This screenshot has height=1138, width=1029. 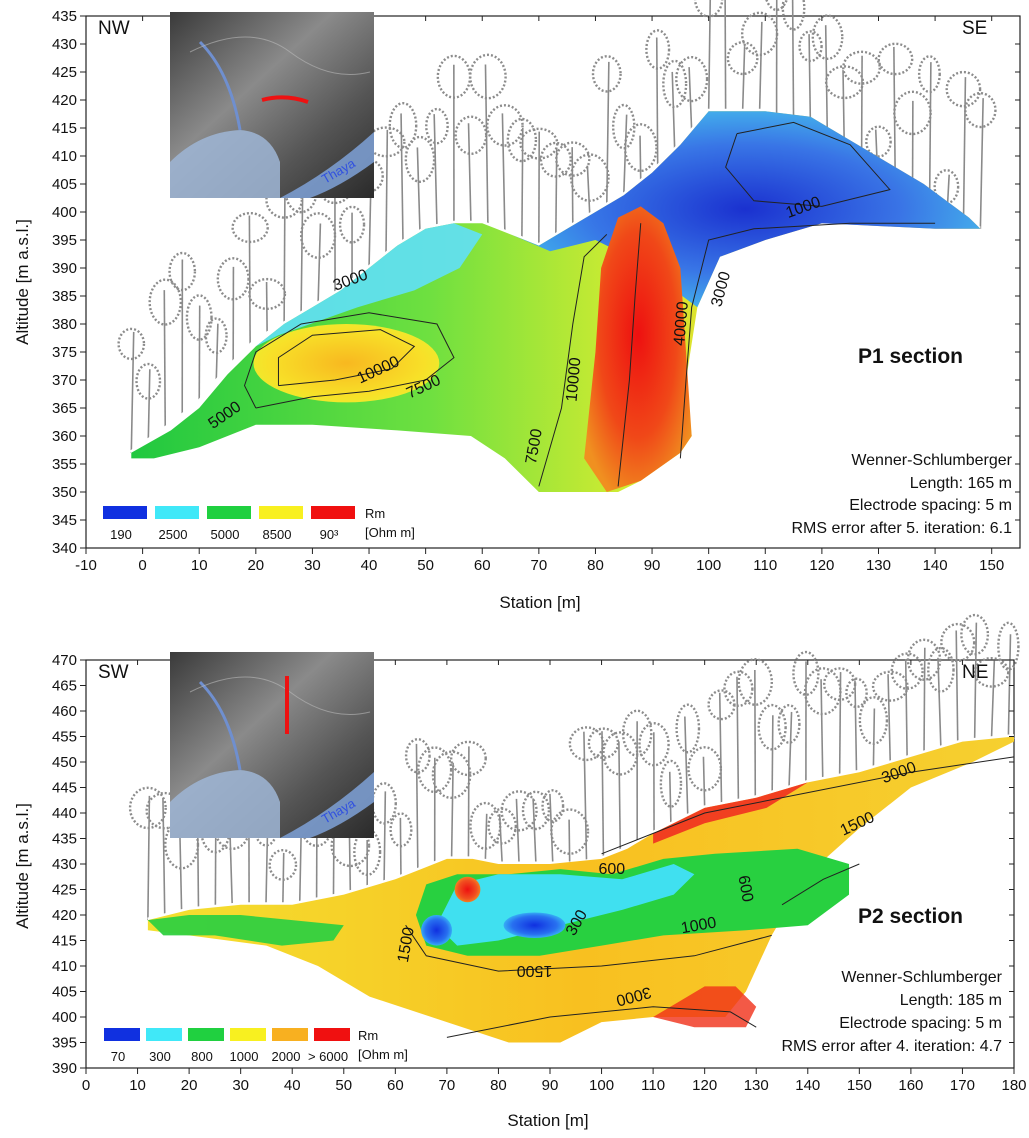 What do you see at coordinates (328, 1056) in the screenshot?
I see `p2-legend-label: > 6000` at bounding box center [328, 1056].